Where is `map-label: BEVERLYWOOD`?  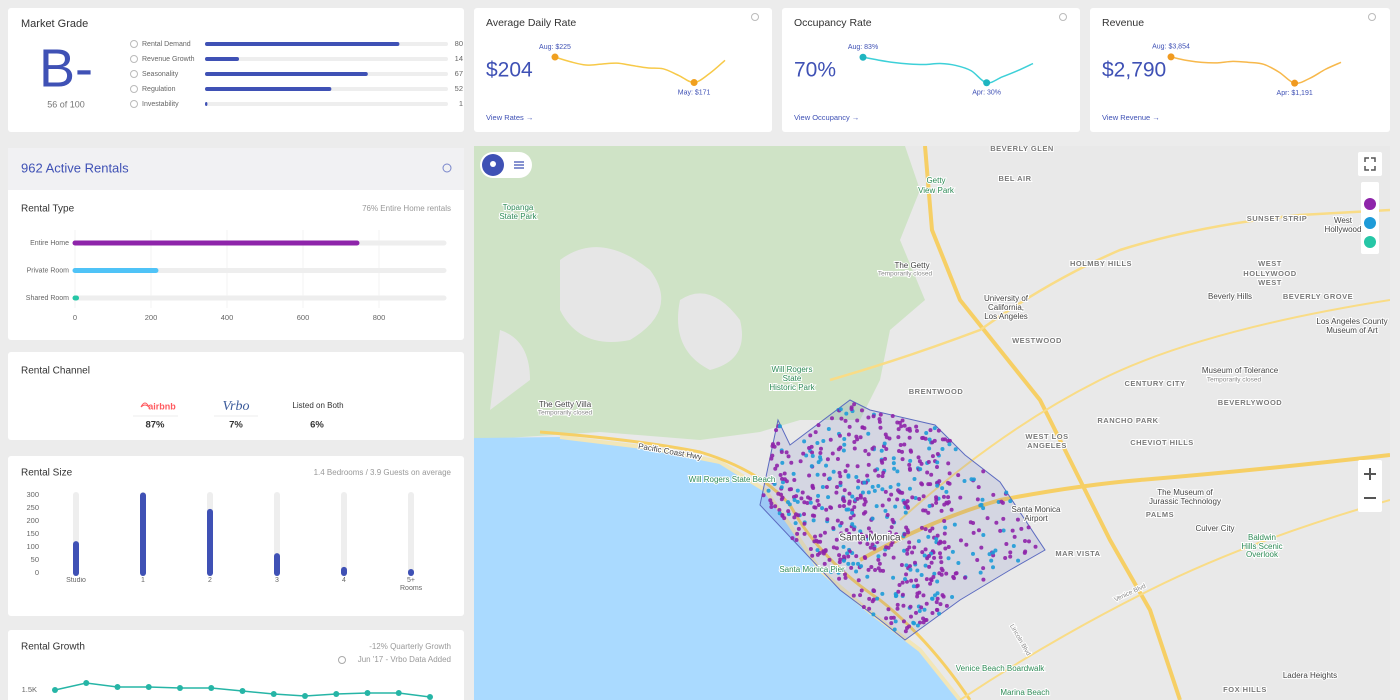 map-label: BEVERLYWOOD is located at coordinates (1250, 402).